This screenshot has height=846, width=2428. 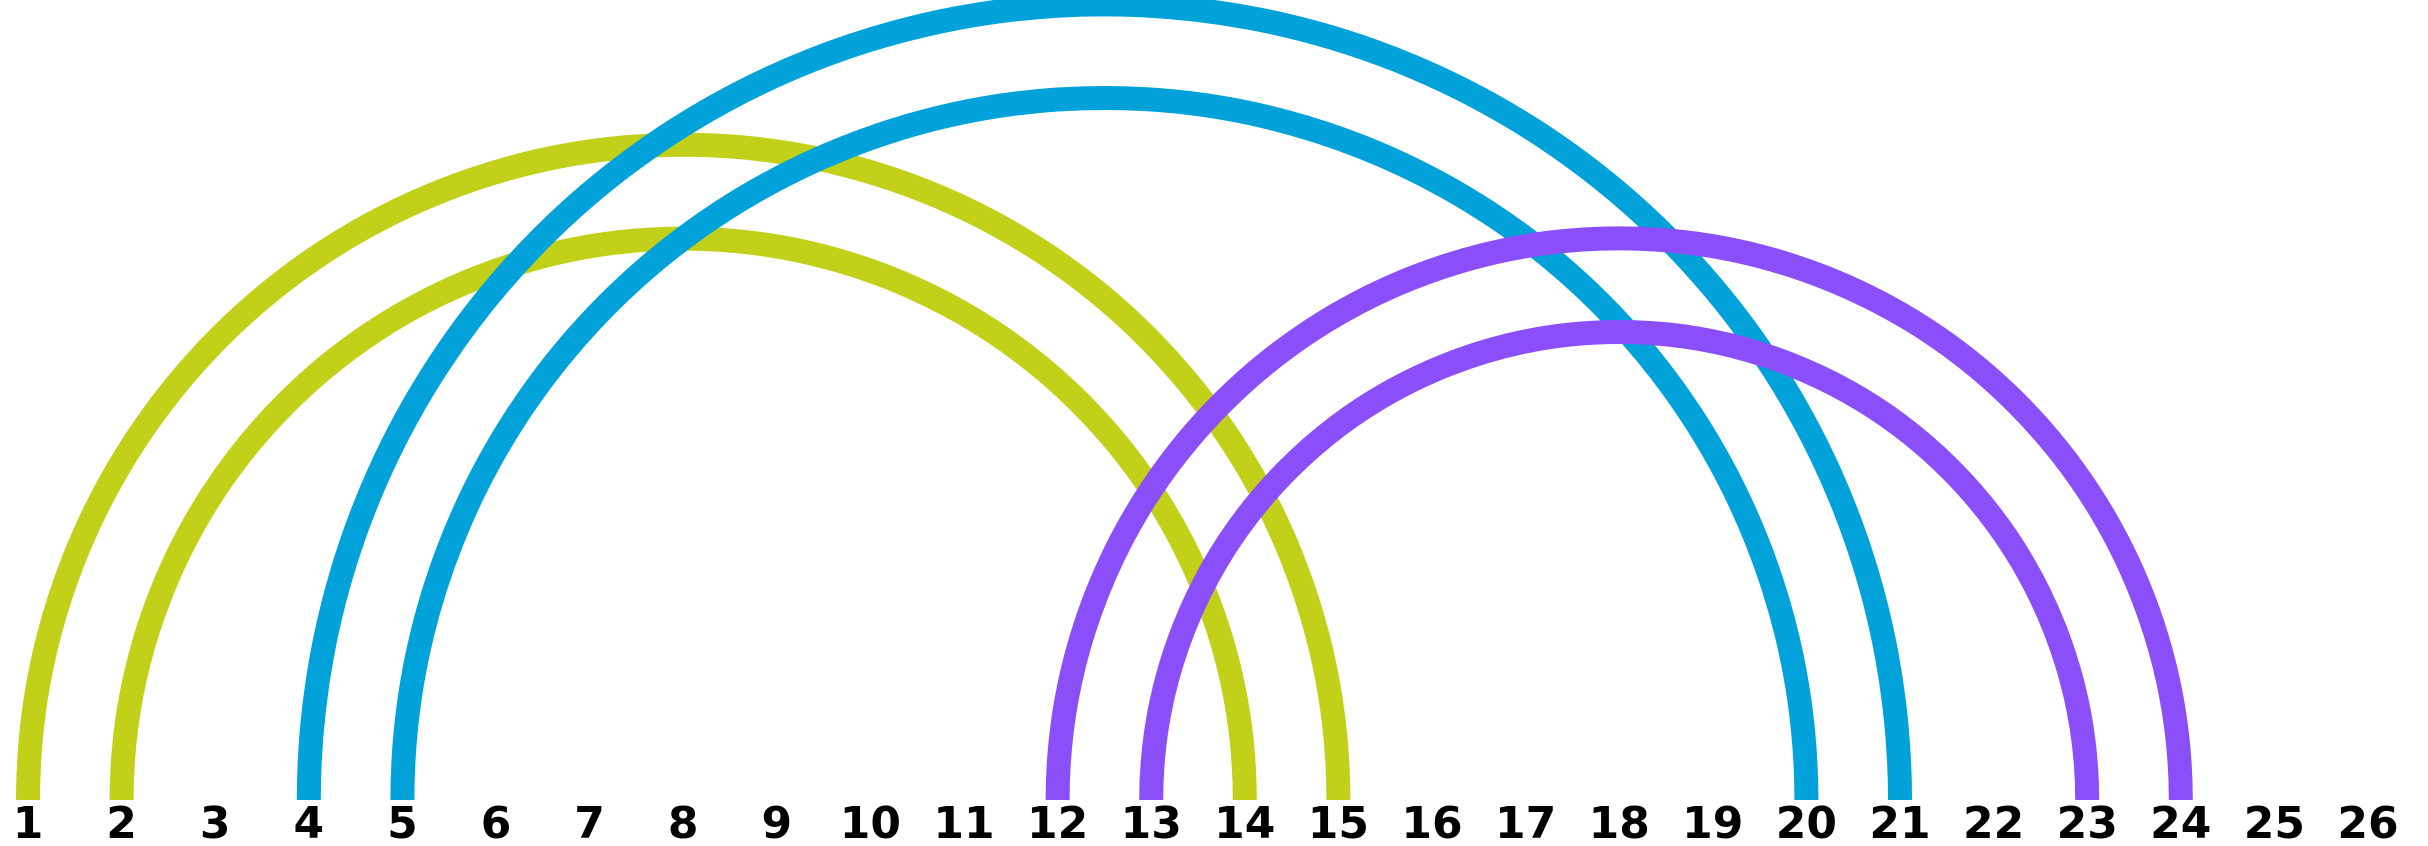 What do you see at coordinates (1338, 822) in the screenshot?
I see `position-label-15: 15` at bounding box center [1338, 822].